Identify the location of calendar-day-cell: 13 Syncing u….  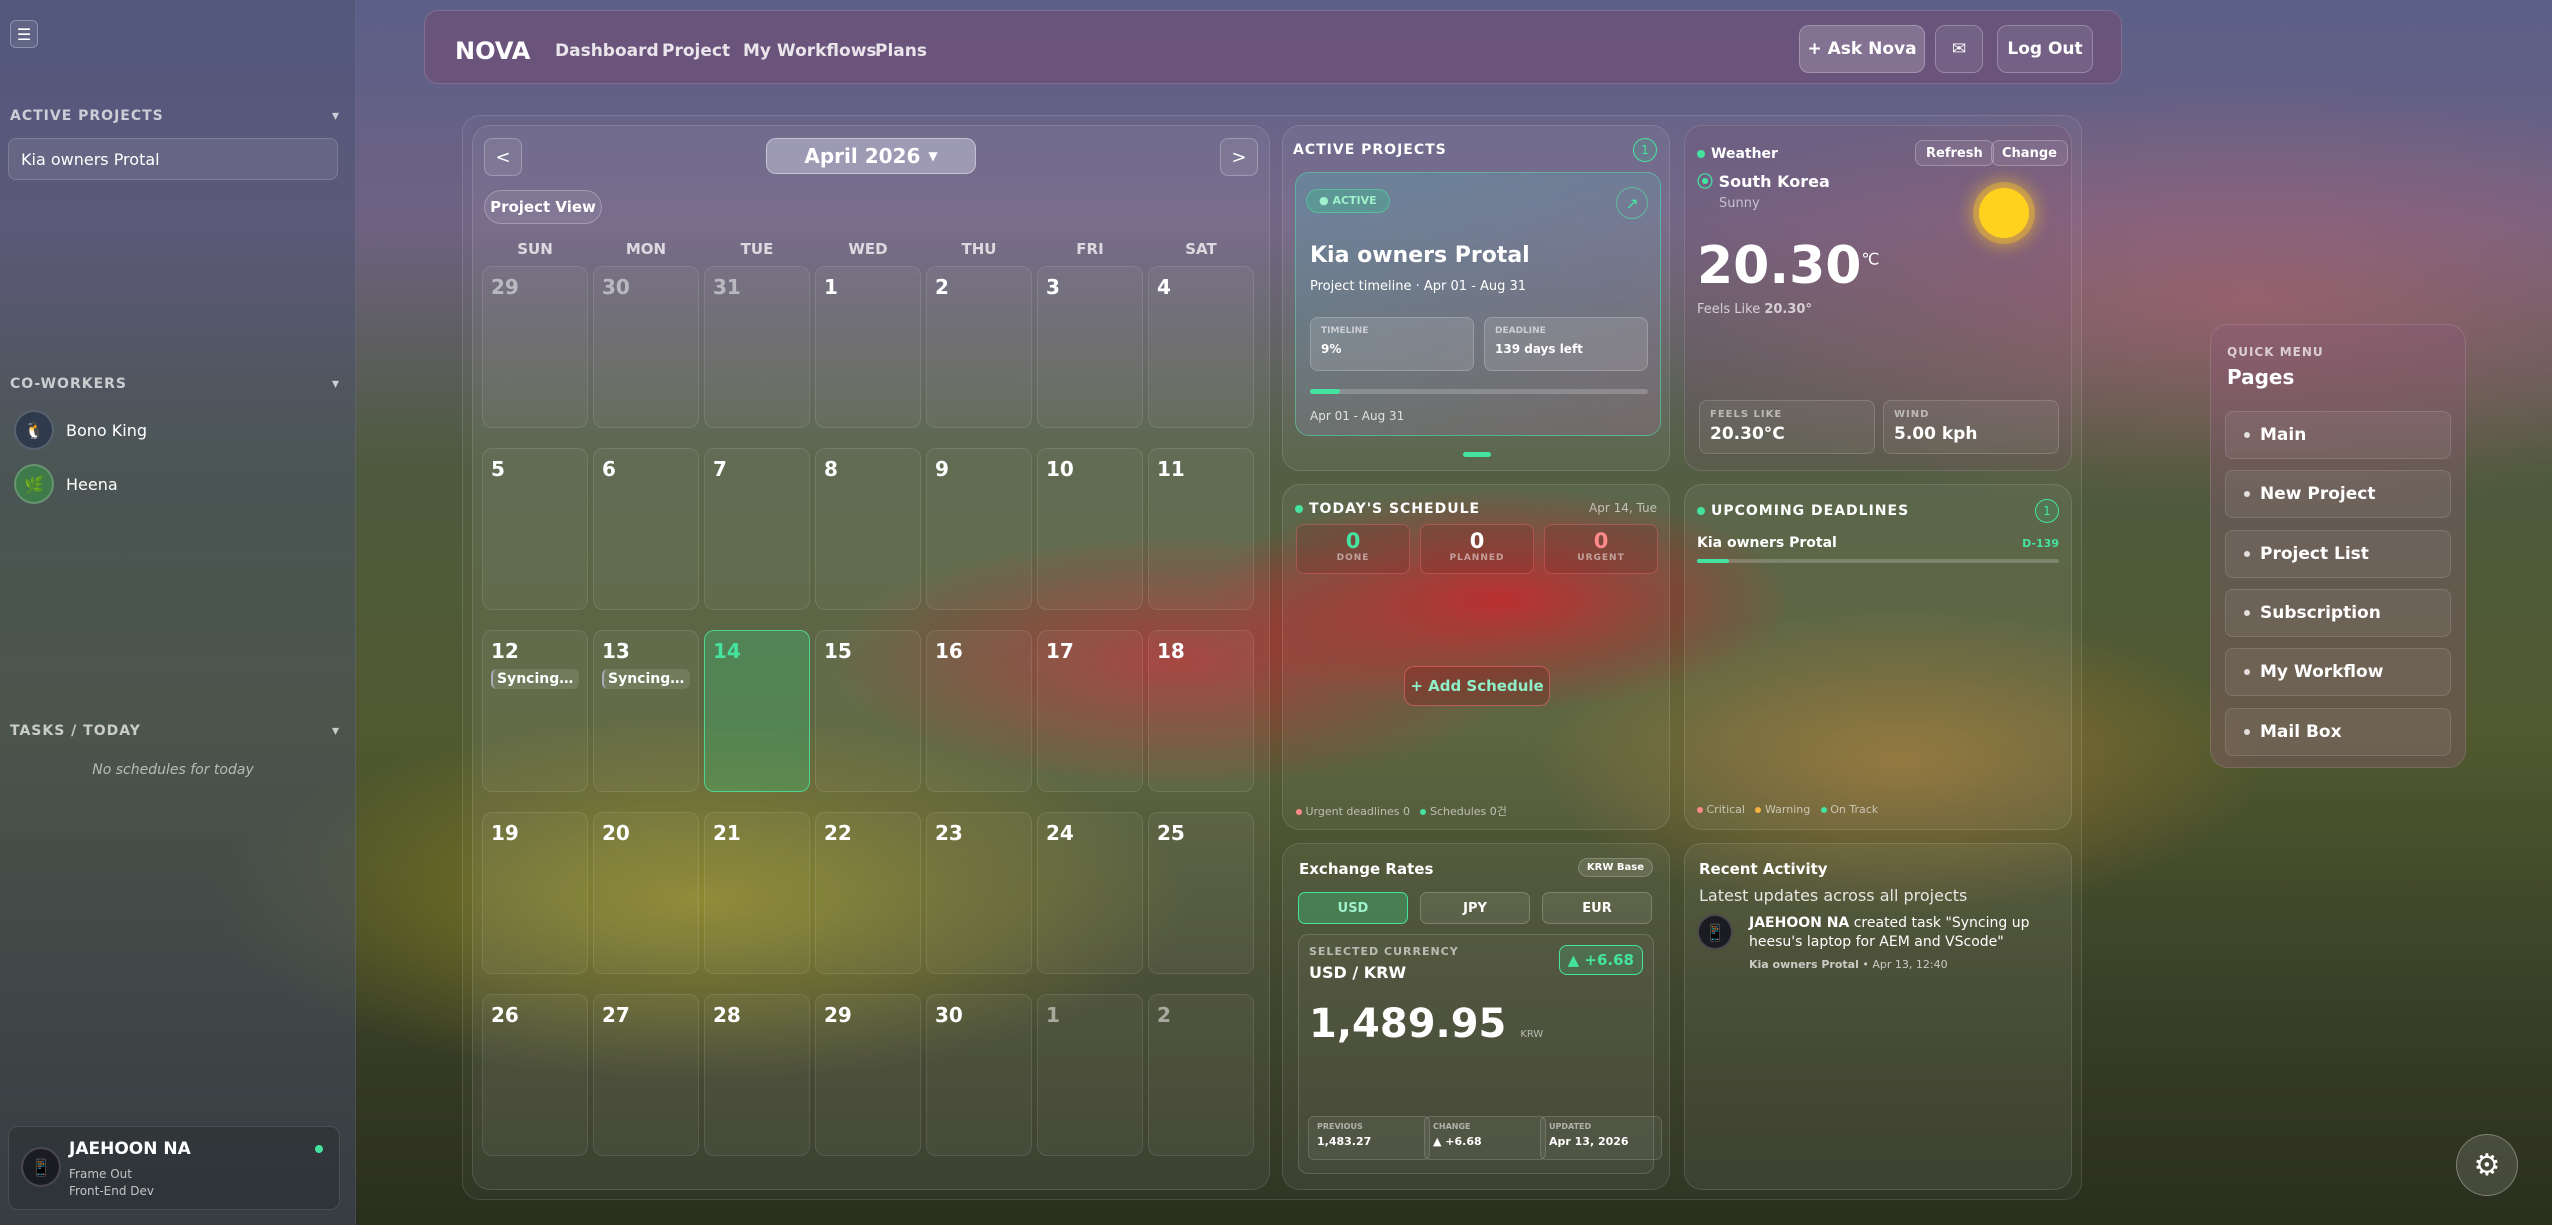
(646, 711).